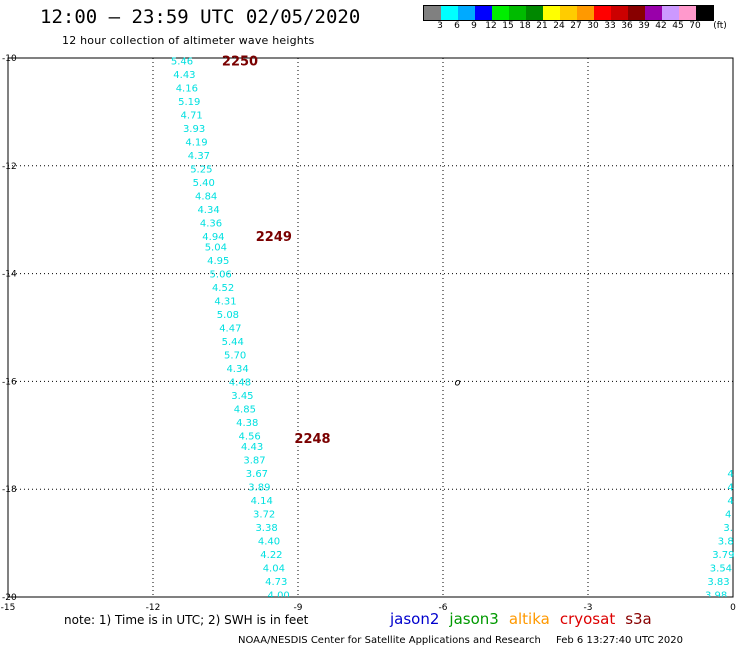 The height and width of the screenshot is (650, 740). I want to click on swh-value: 4.48, so click(240, 382).